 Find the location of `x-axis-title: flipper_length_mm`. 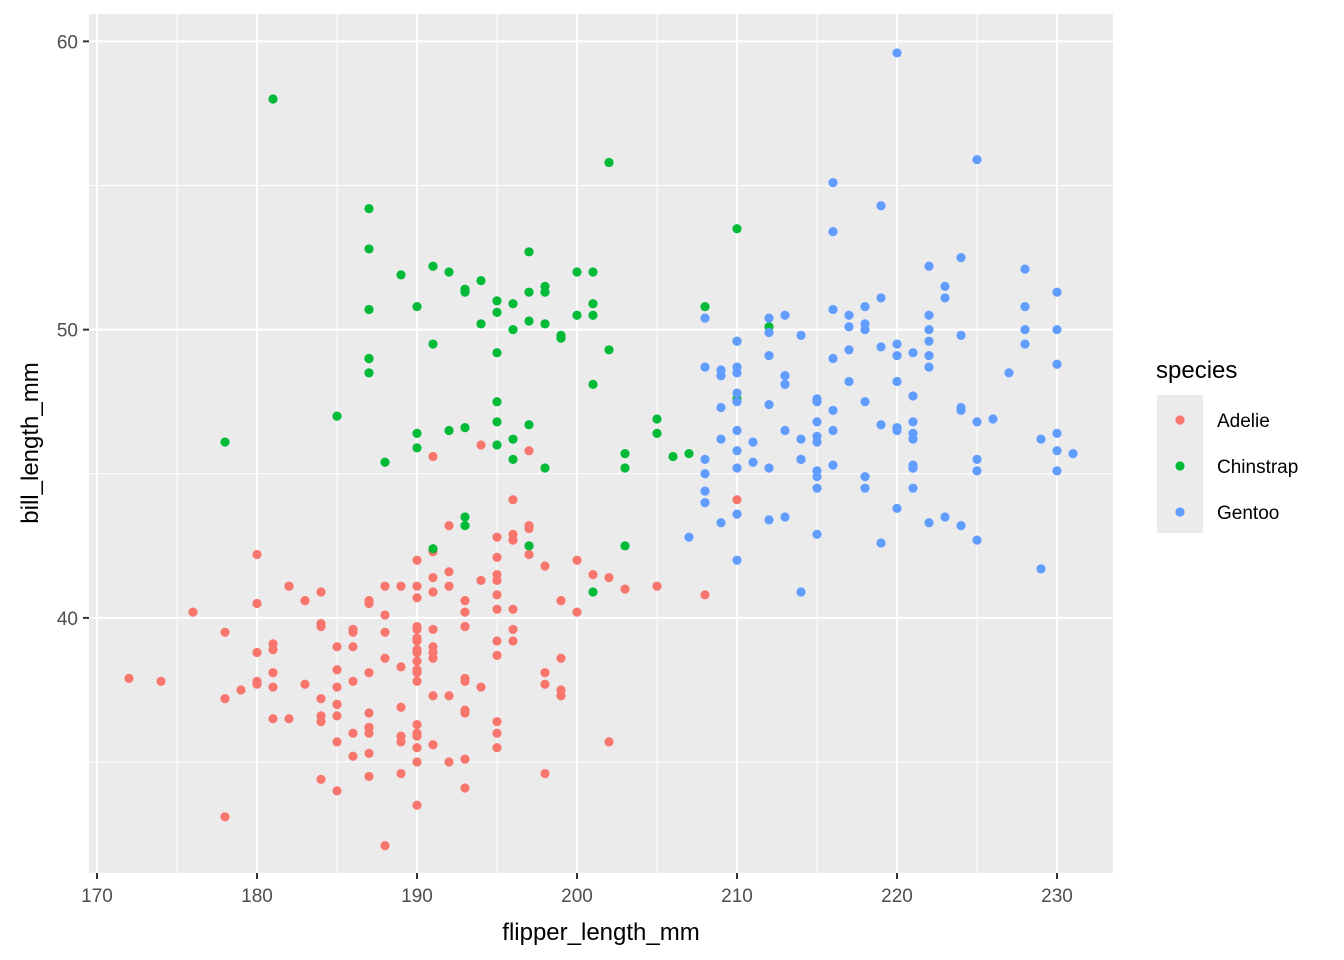

x-axis-title: flipper_length_mm is located at coordinates (600, 932).